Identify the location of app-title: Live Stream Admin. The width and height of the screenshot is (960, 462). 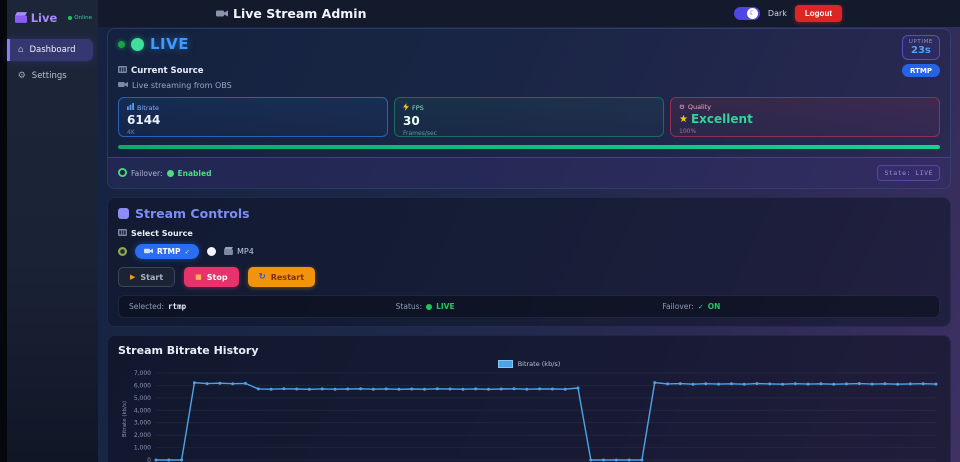
(291, 13).